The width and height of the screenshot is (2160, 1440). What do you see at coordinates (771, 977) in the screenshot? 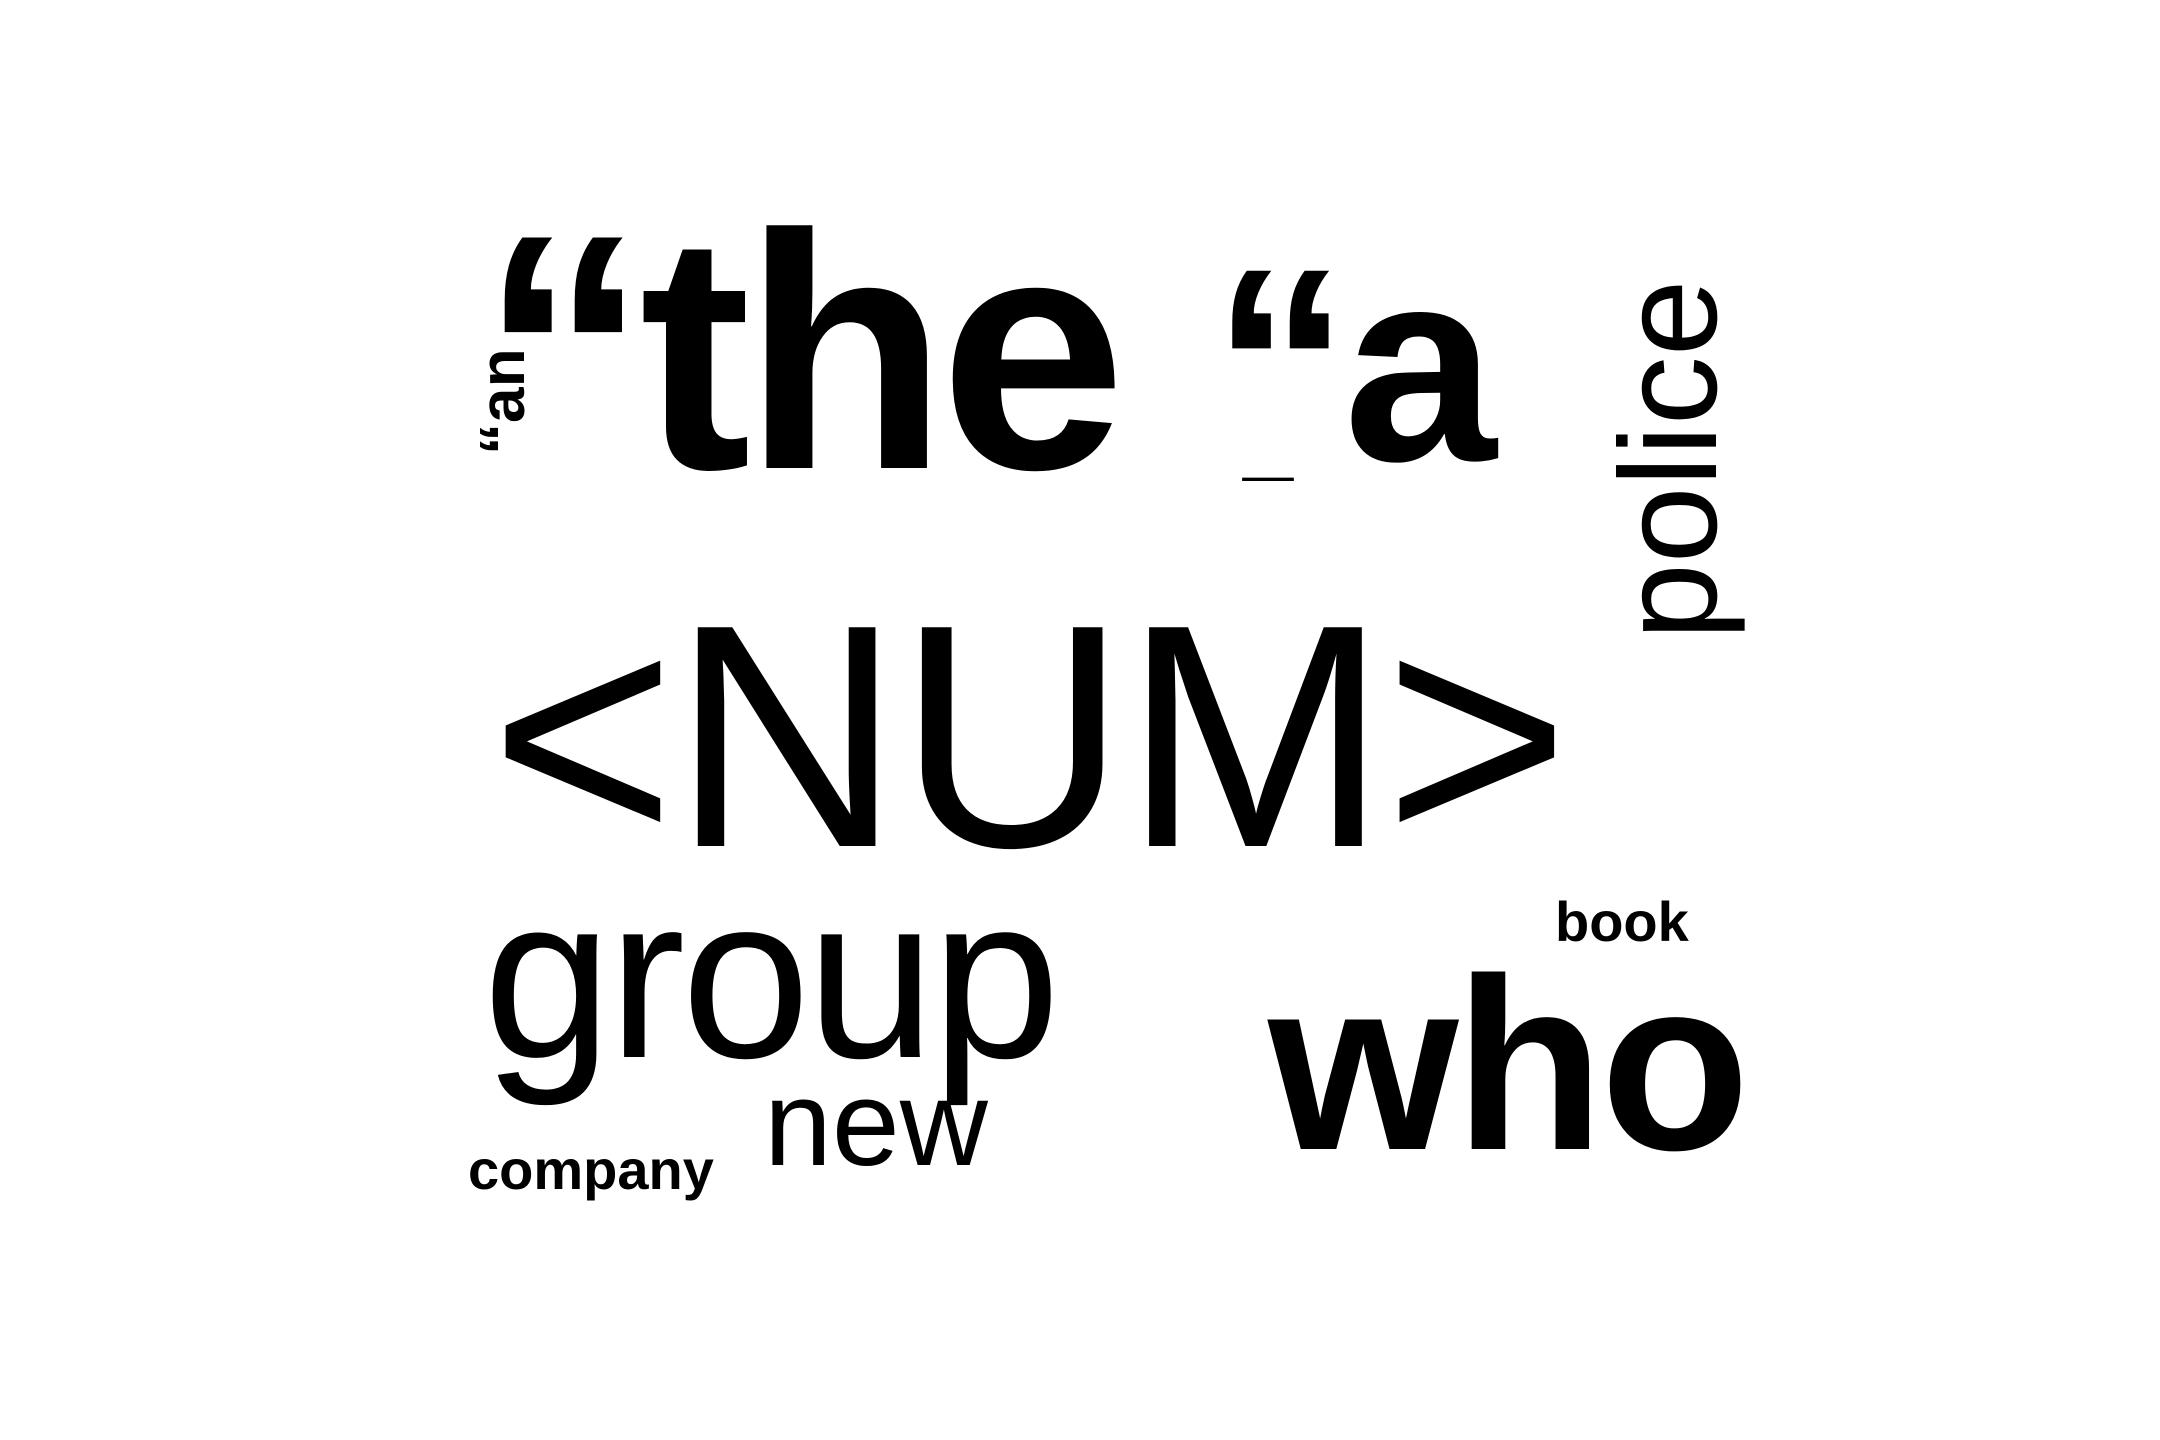
I see `word-group: group` at bounding box center [771, 977].